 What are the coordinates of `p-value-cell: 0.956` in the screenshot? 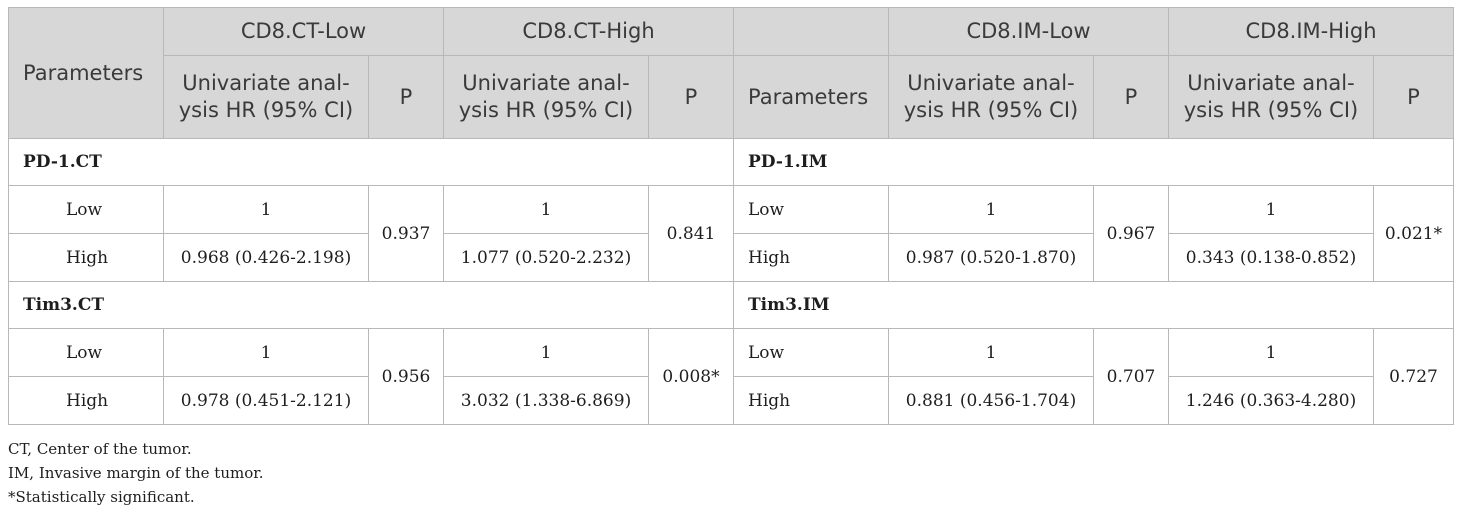 It's located at (406, 376).